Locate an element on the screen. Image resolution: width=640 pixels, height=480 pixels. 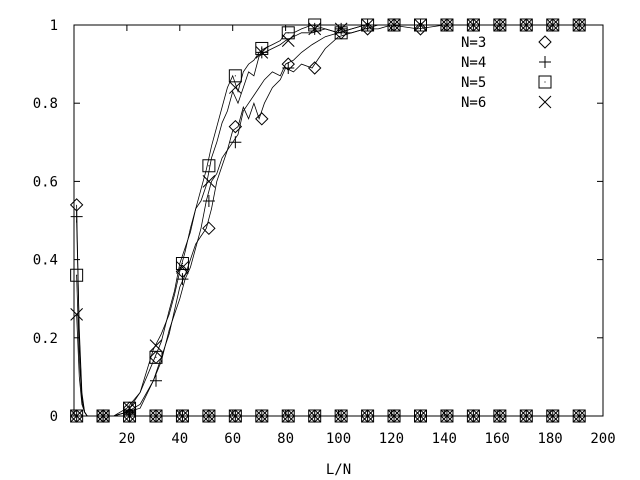
x-tick-label: 180 is located at coordinates (549, 439).